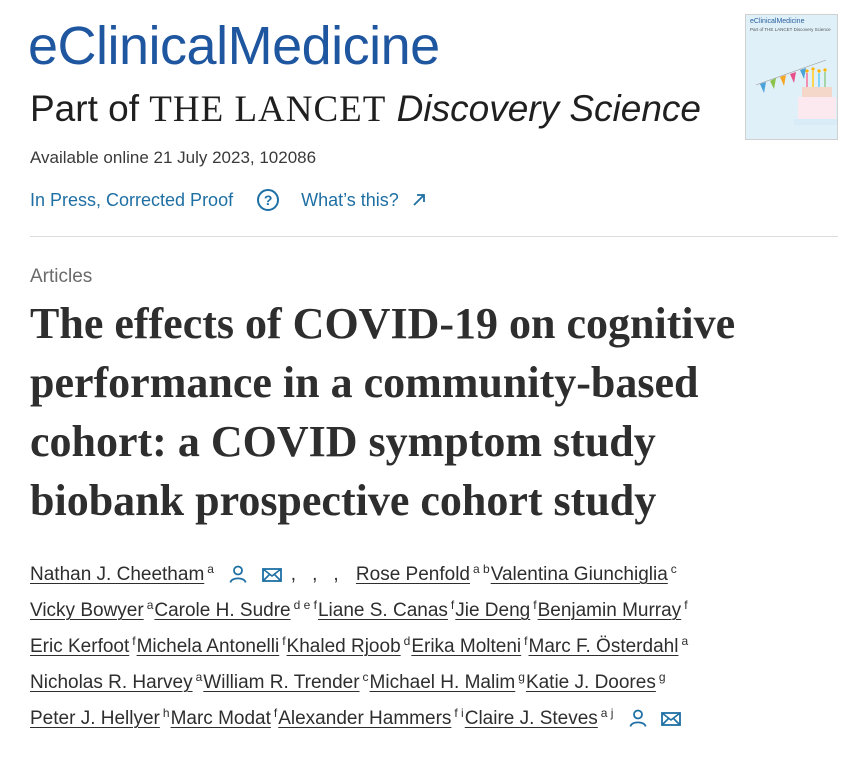 This screenshot has height=761, width=863. I want to click on author-link: Valentina Giunchiglia, so click(579, 574).